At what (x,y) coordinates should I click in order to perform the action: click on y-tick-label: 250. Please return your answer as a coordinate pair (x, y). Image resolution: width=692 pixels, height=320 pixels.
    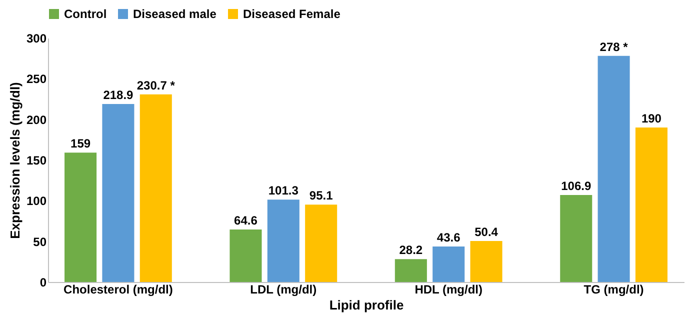
    Looking at the image, I should click on (36, 79).